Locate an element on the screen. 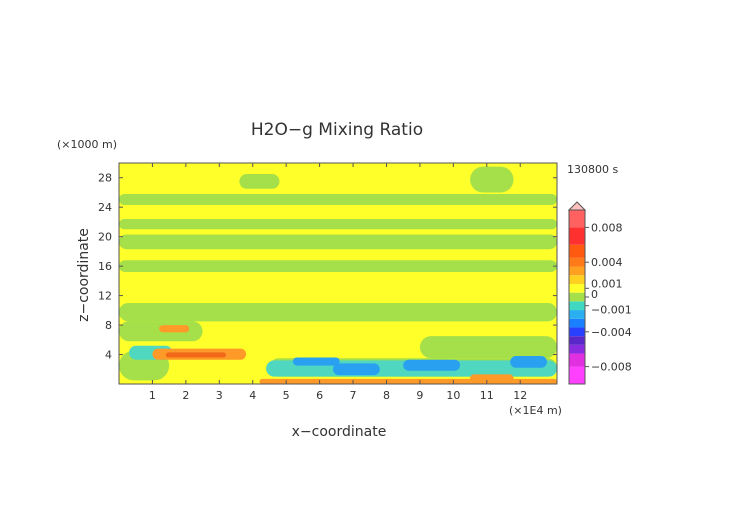 This screenshot has height=532, width=752. y-axis-unit: (×1000 m) is located at coordinates (87, 144).